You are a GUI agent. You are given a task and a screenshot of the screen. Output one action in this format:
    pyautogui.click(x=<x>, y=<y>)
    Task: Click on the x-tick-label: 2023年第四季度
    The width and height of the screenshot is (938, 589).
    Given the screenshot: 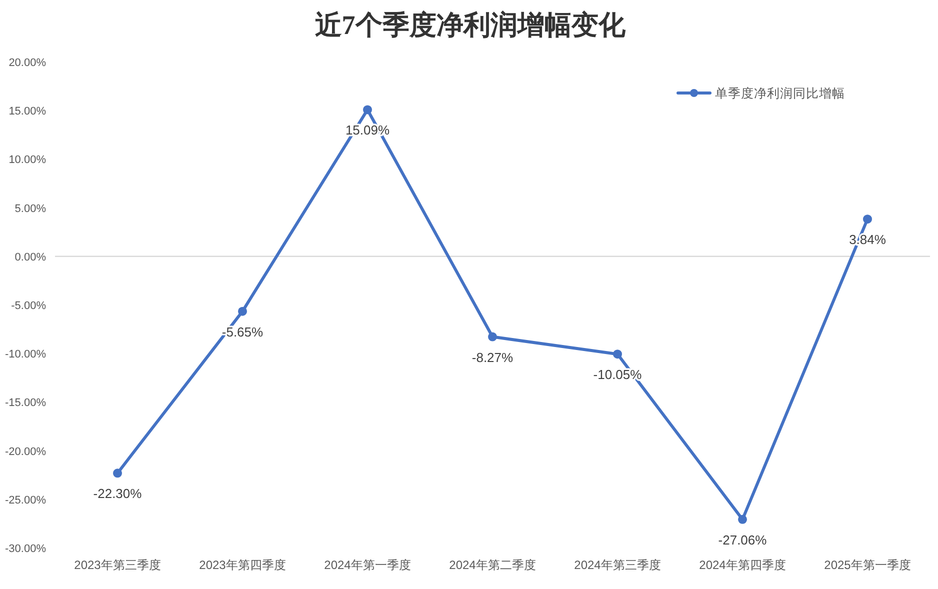 What is the action you would take?
    pyautogui.click(x=242, y=565)
    